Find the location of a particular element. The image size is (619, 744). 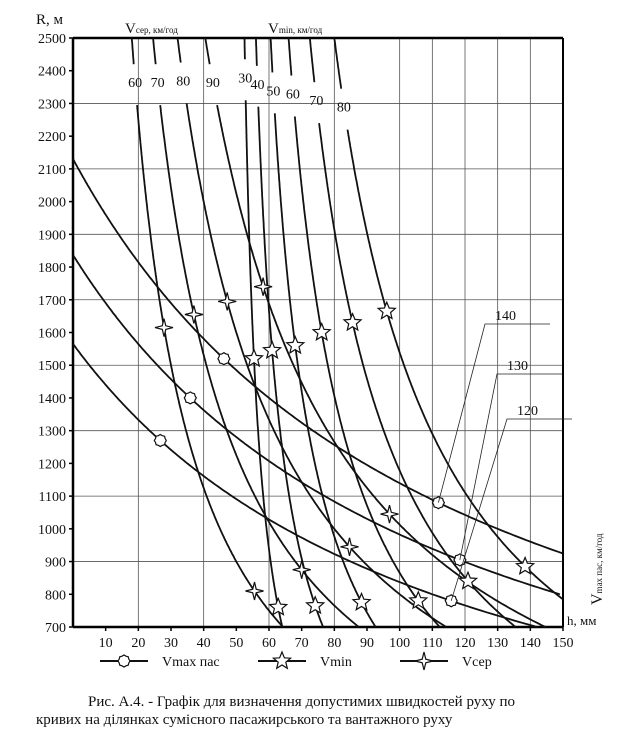

y-tick-label: 2300 is located at coordinates (52, 104).